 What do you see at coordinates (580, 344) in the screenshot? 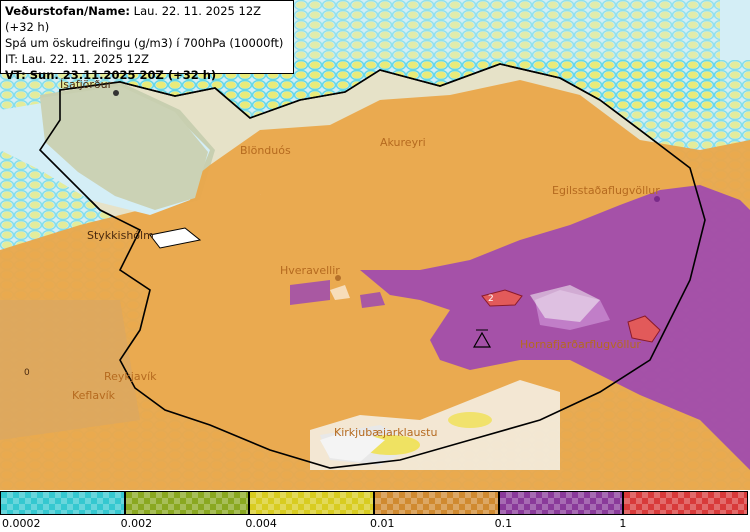
I see `place-label-hornafjordur: Hornafjarðarflugvöllur` at bounding box center [580, 344].